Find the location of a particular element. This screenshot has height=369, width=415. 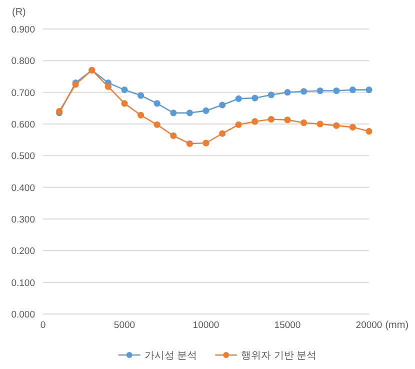

y-tick-label: 0.200 is located at coordinates (23, 252).